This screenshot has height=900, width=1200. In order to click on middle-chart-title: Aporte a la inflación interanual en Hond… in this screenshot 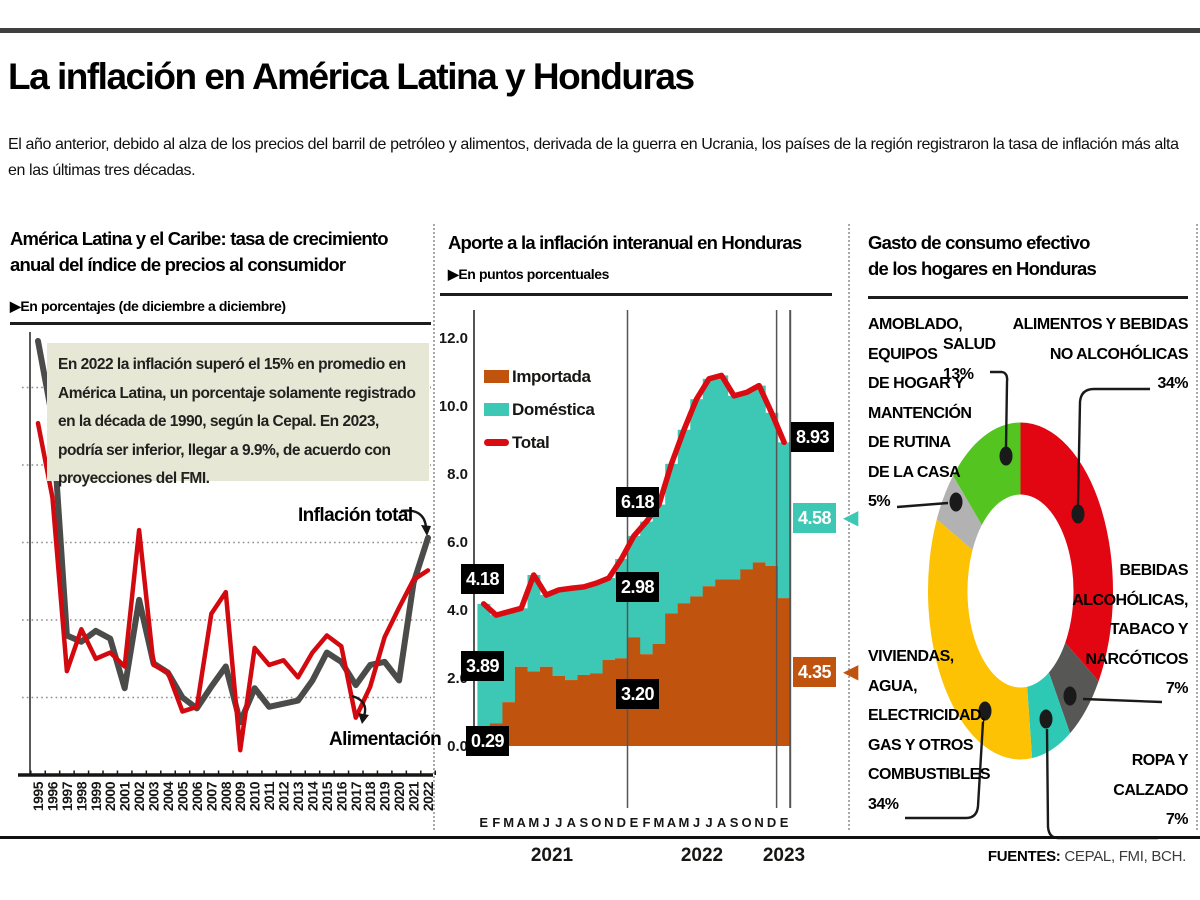, I will do `click(625, 242)`.